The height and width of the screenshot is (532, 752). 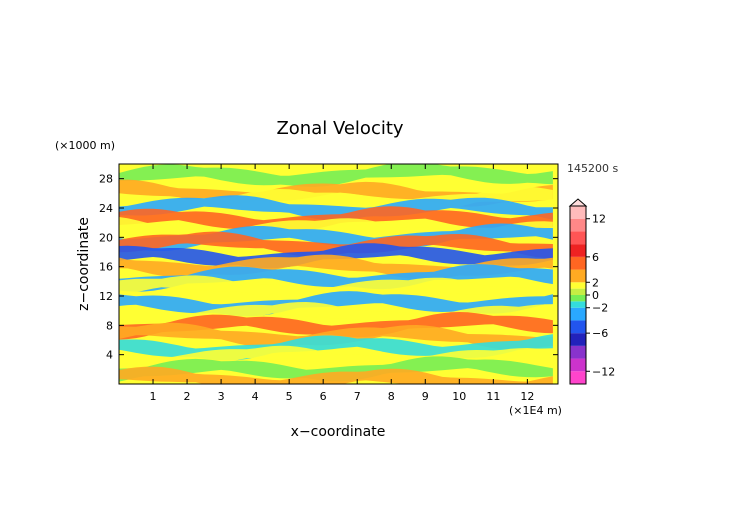 What do you see at coordinates (535, 410) in the screenshot?
I see `x-unit-label: (×1E4 m)` at bounding box center [535, 410].